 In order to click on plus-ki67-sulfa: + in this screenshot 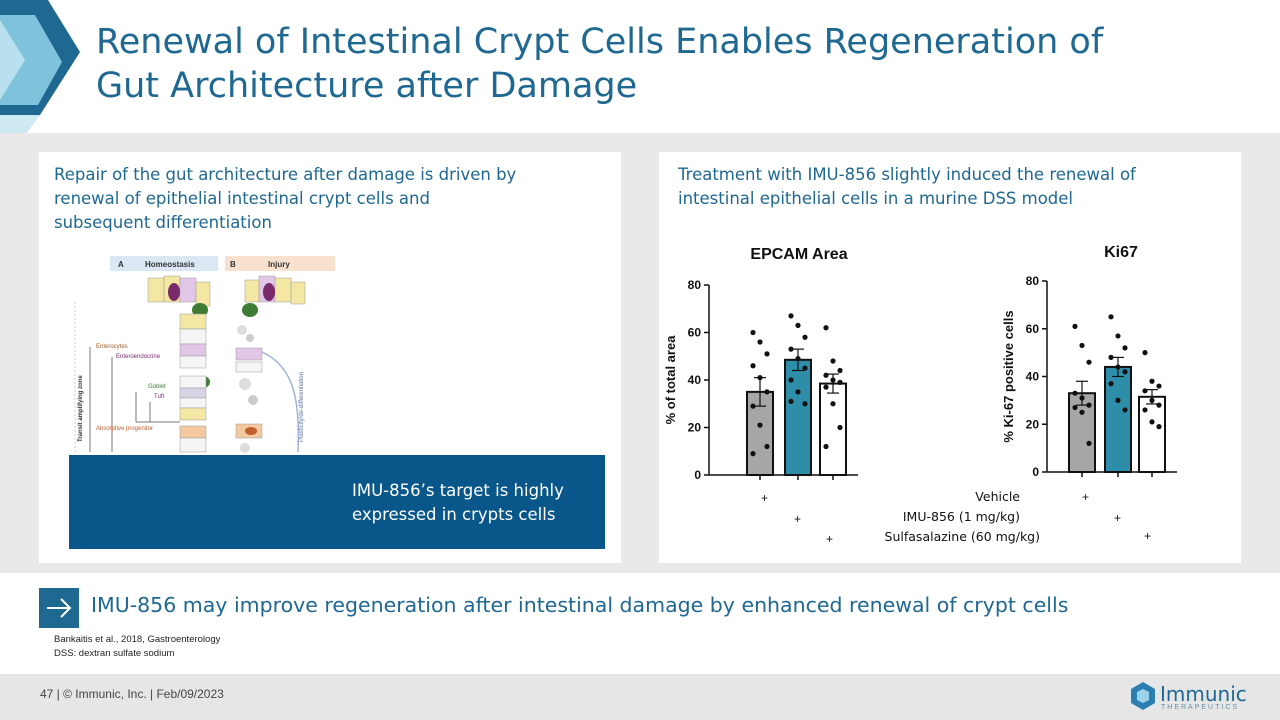, I will do `click(1148, 536)`.